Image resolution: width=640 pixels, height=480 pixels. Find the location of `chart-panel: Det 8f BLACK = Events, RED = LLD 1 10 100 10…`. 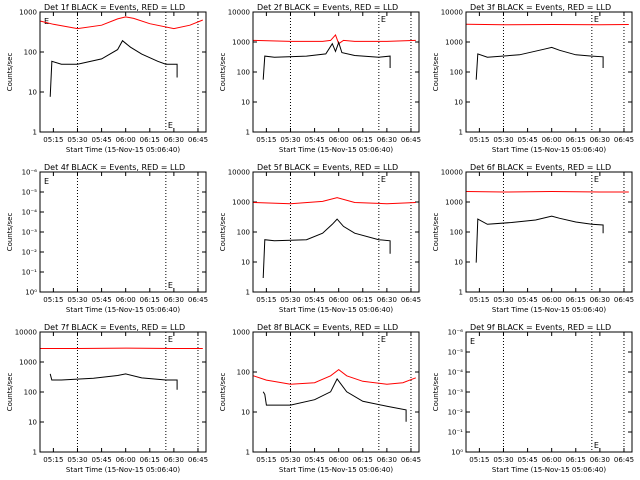

chart-panel: Det 8f BLACK = Events, RED = LLD 1 10 100 10… is located at coordinates (320, 398).